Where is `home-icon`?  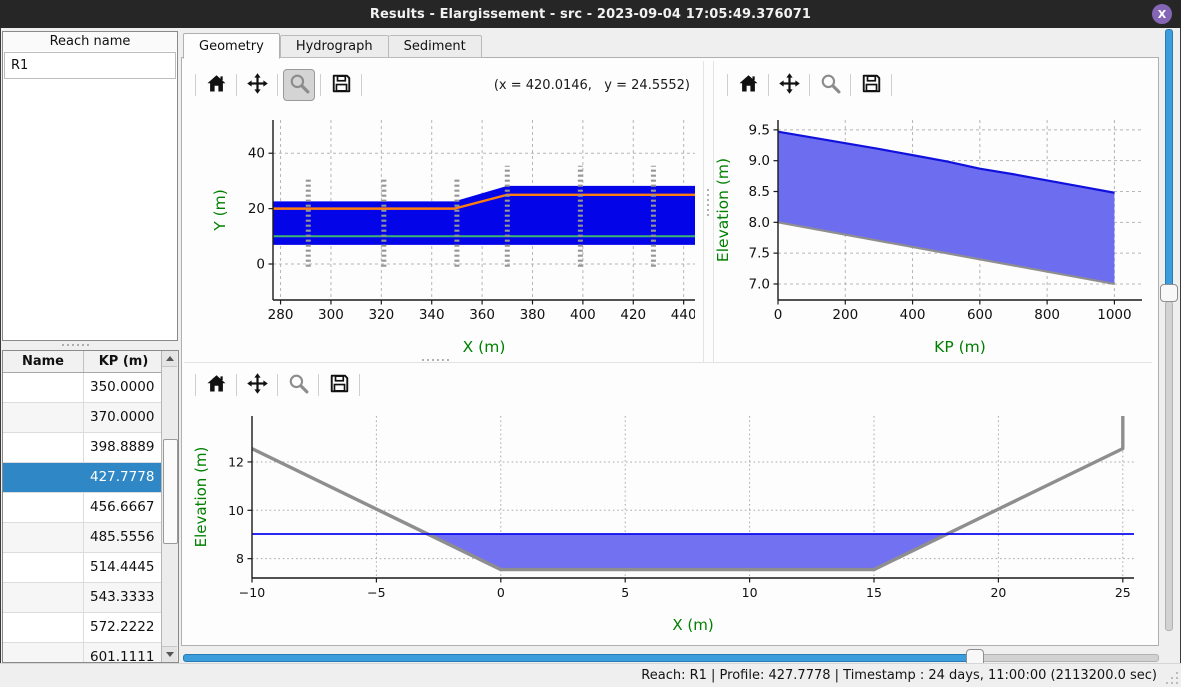
home-icon is located at coordinates (748, 85).